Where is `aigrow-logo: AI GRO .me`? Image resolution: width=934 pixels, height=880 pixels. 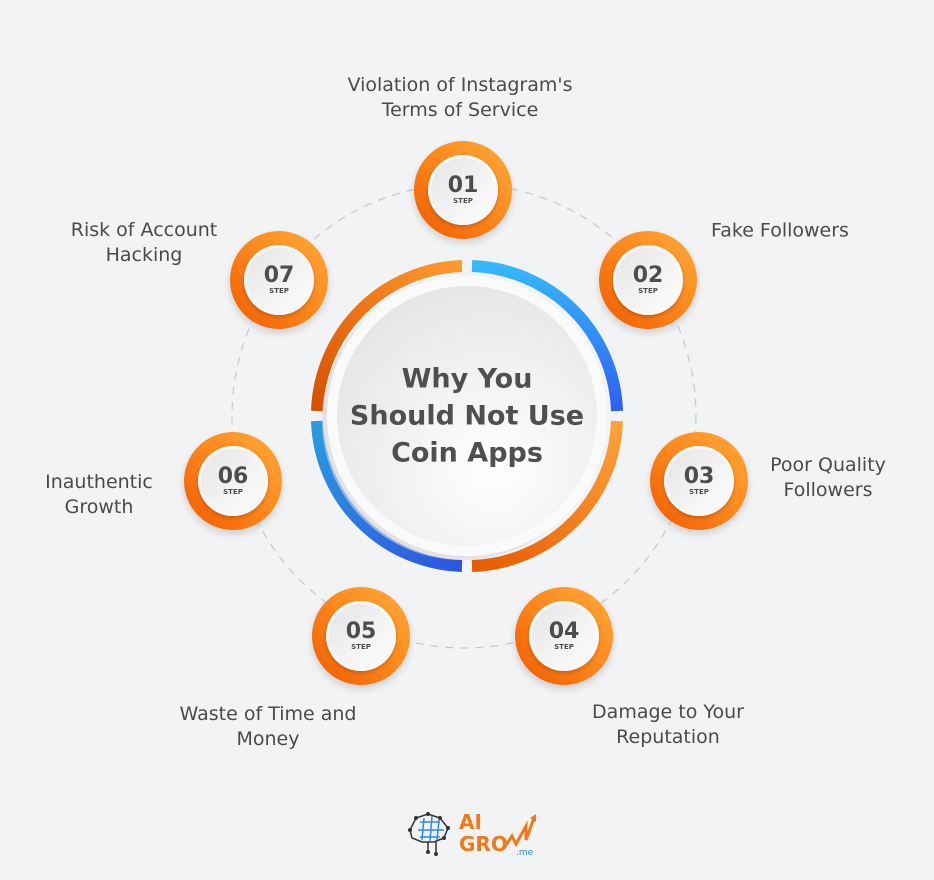
aigrow-logo: AI GRO .me is located at coordinates (471, 833).